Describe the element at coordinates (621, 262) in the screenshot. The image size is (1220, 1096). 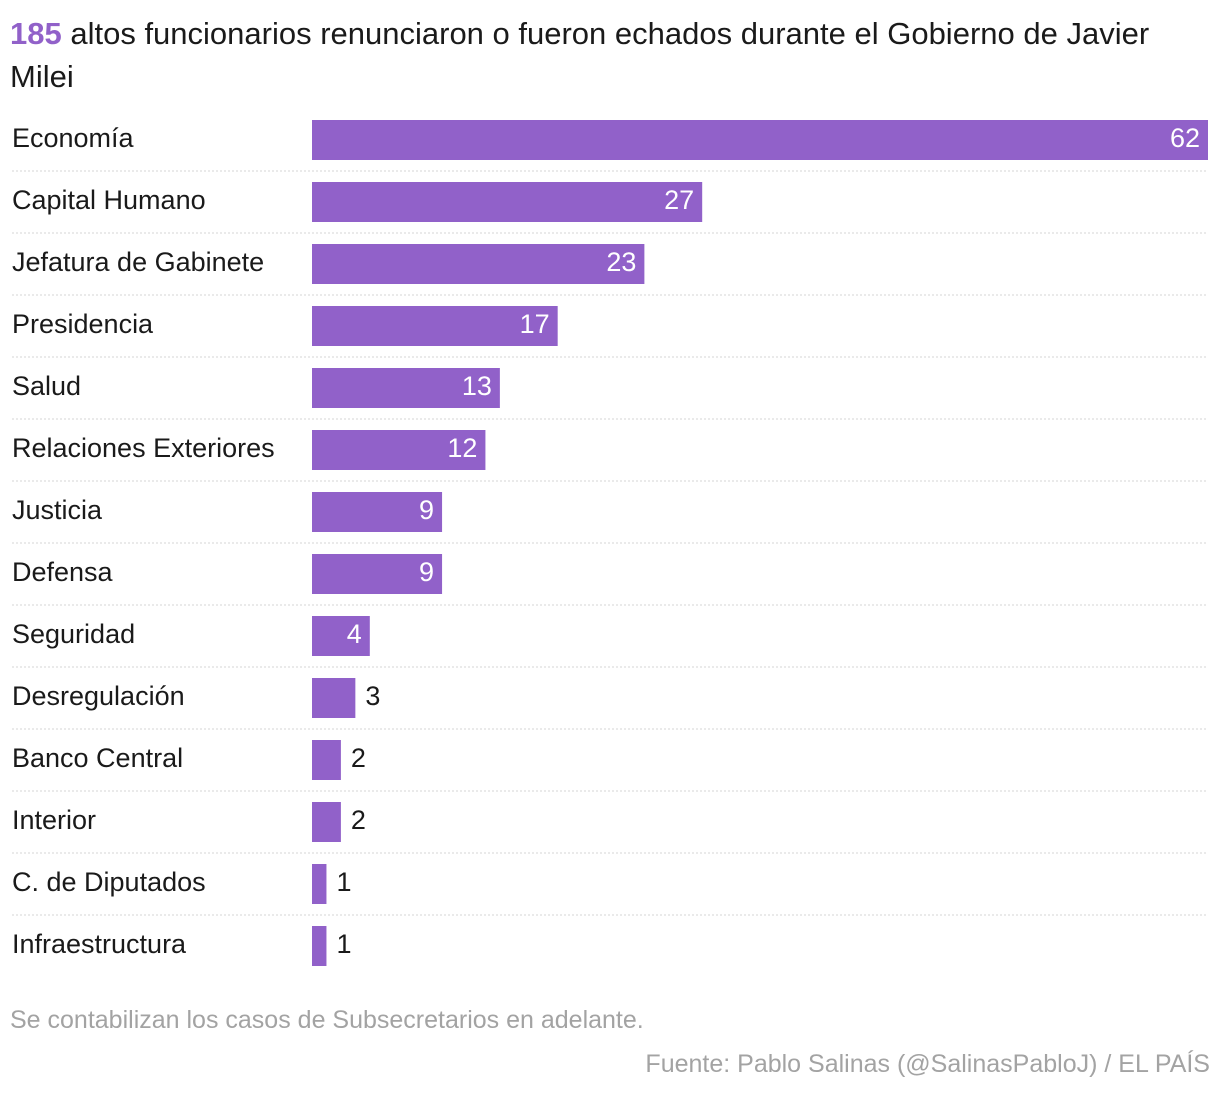
I see `value-label: 23` at that location.